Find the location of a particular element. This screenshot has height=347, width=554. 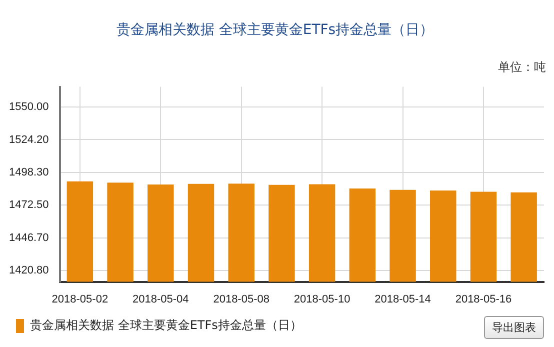

y-tick-label: 1446.70 is located at coordinates (28, 238).